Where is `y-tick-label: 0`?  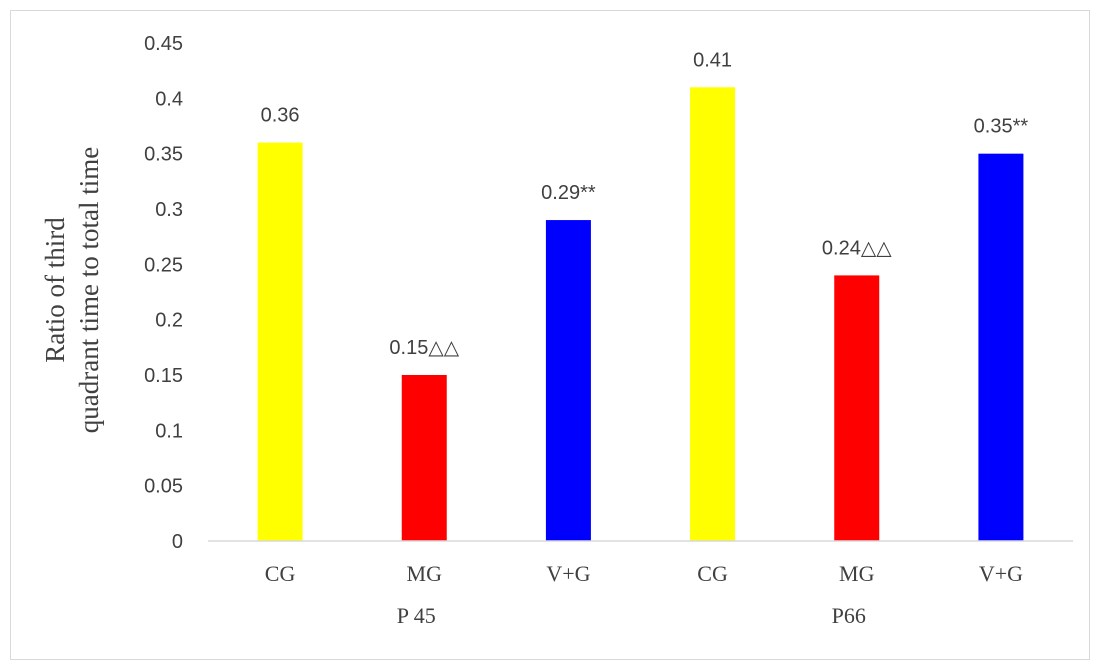 y-tick-label: 0 is located at coordinates (177, 542).